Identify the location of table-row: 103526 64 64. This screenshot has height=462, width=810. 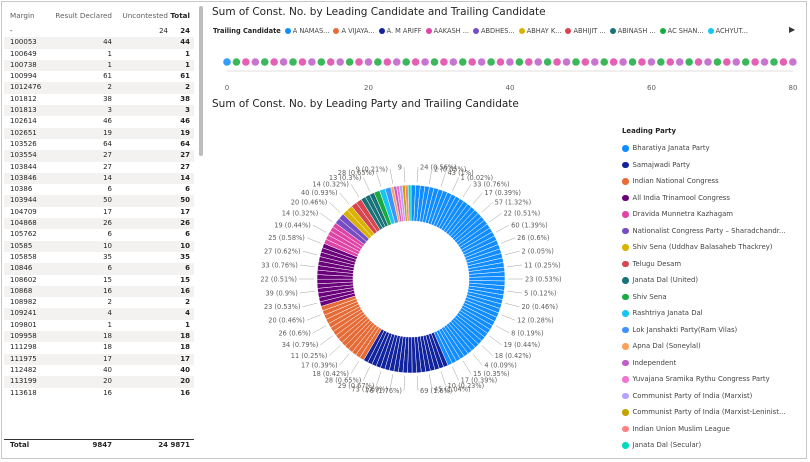
(99, 144).